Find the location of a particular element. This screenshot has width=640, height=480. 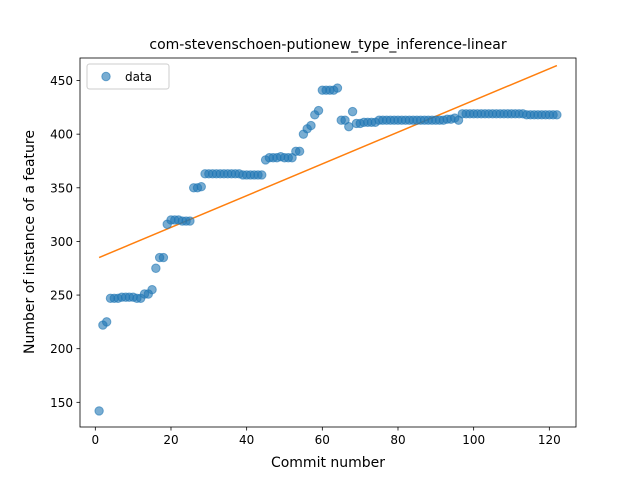

legend-box is located at coordinates (128, 76).